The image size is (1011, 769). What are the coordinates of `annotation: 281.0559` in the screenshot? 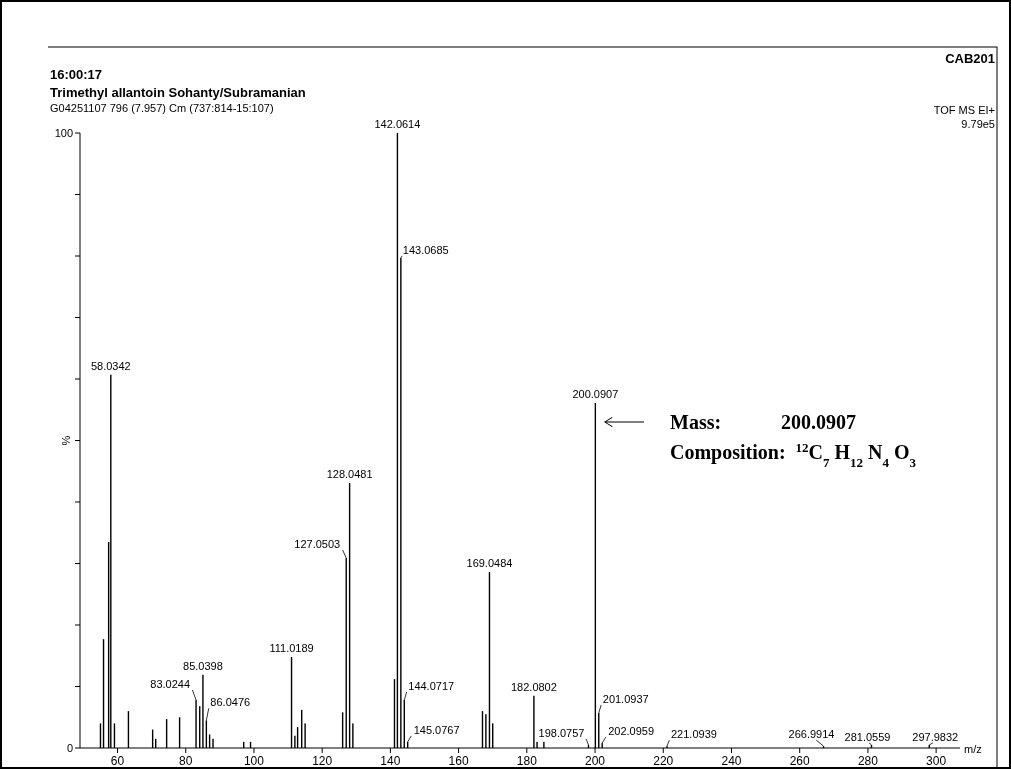 It's located at (867, 736).